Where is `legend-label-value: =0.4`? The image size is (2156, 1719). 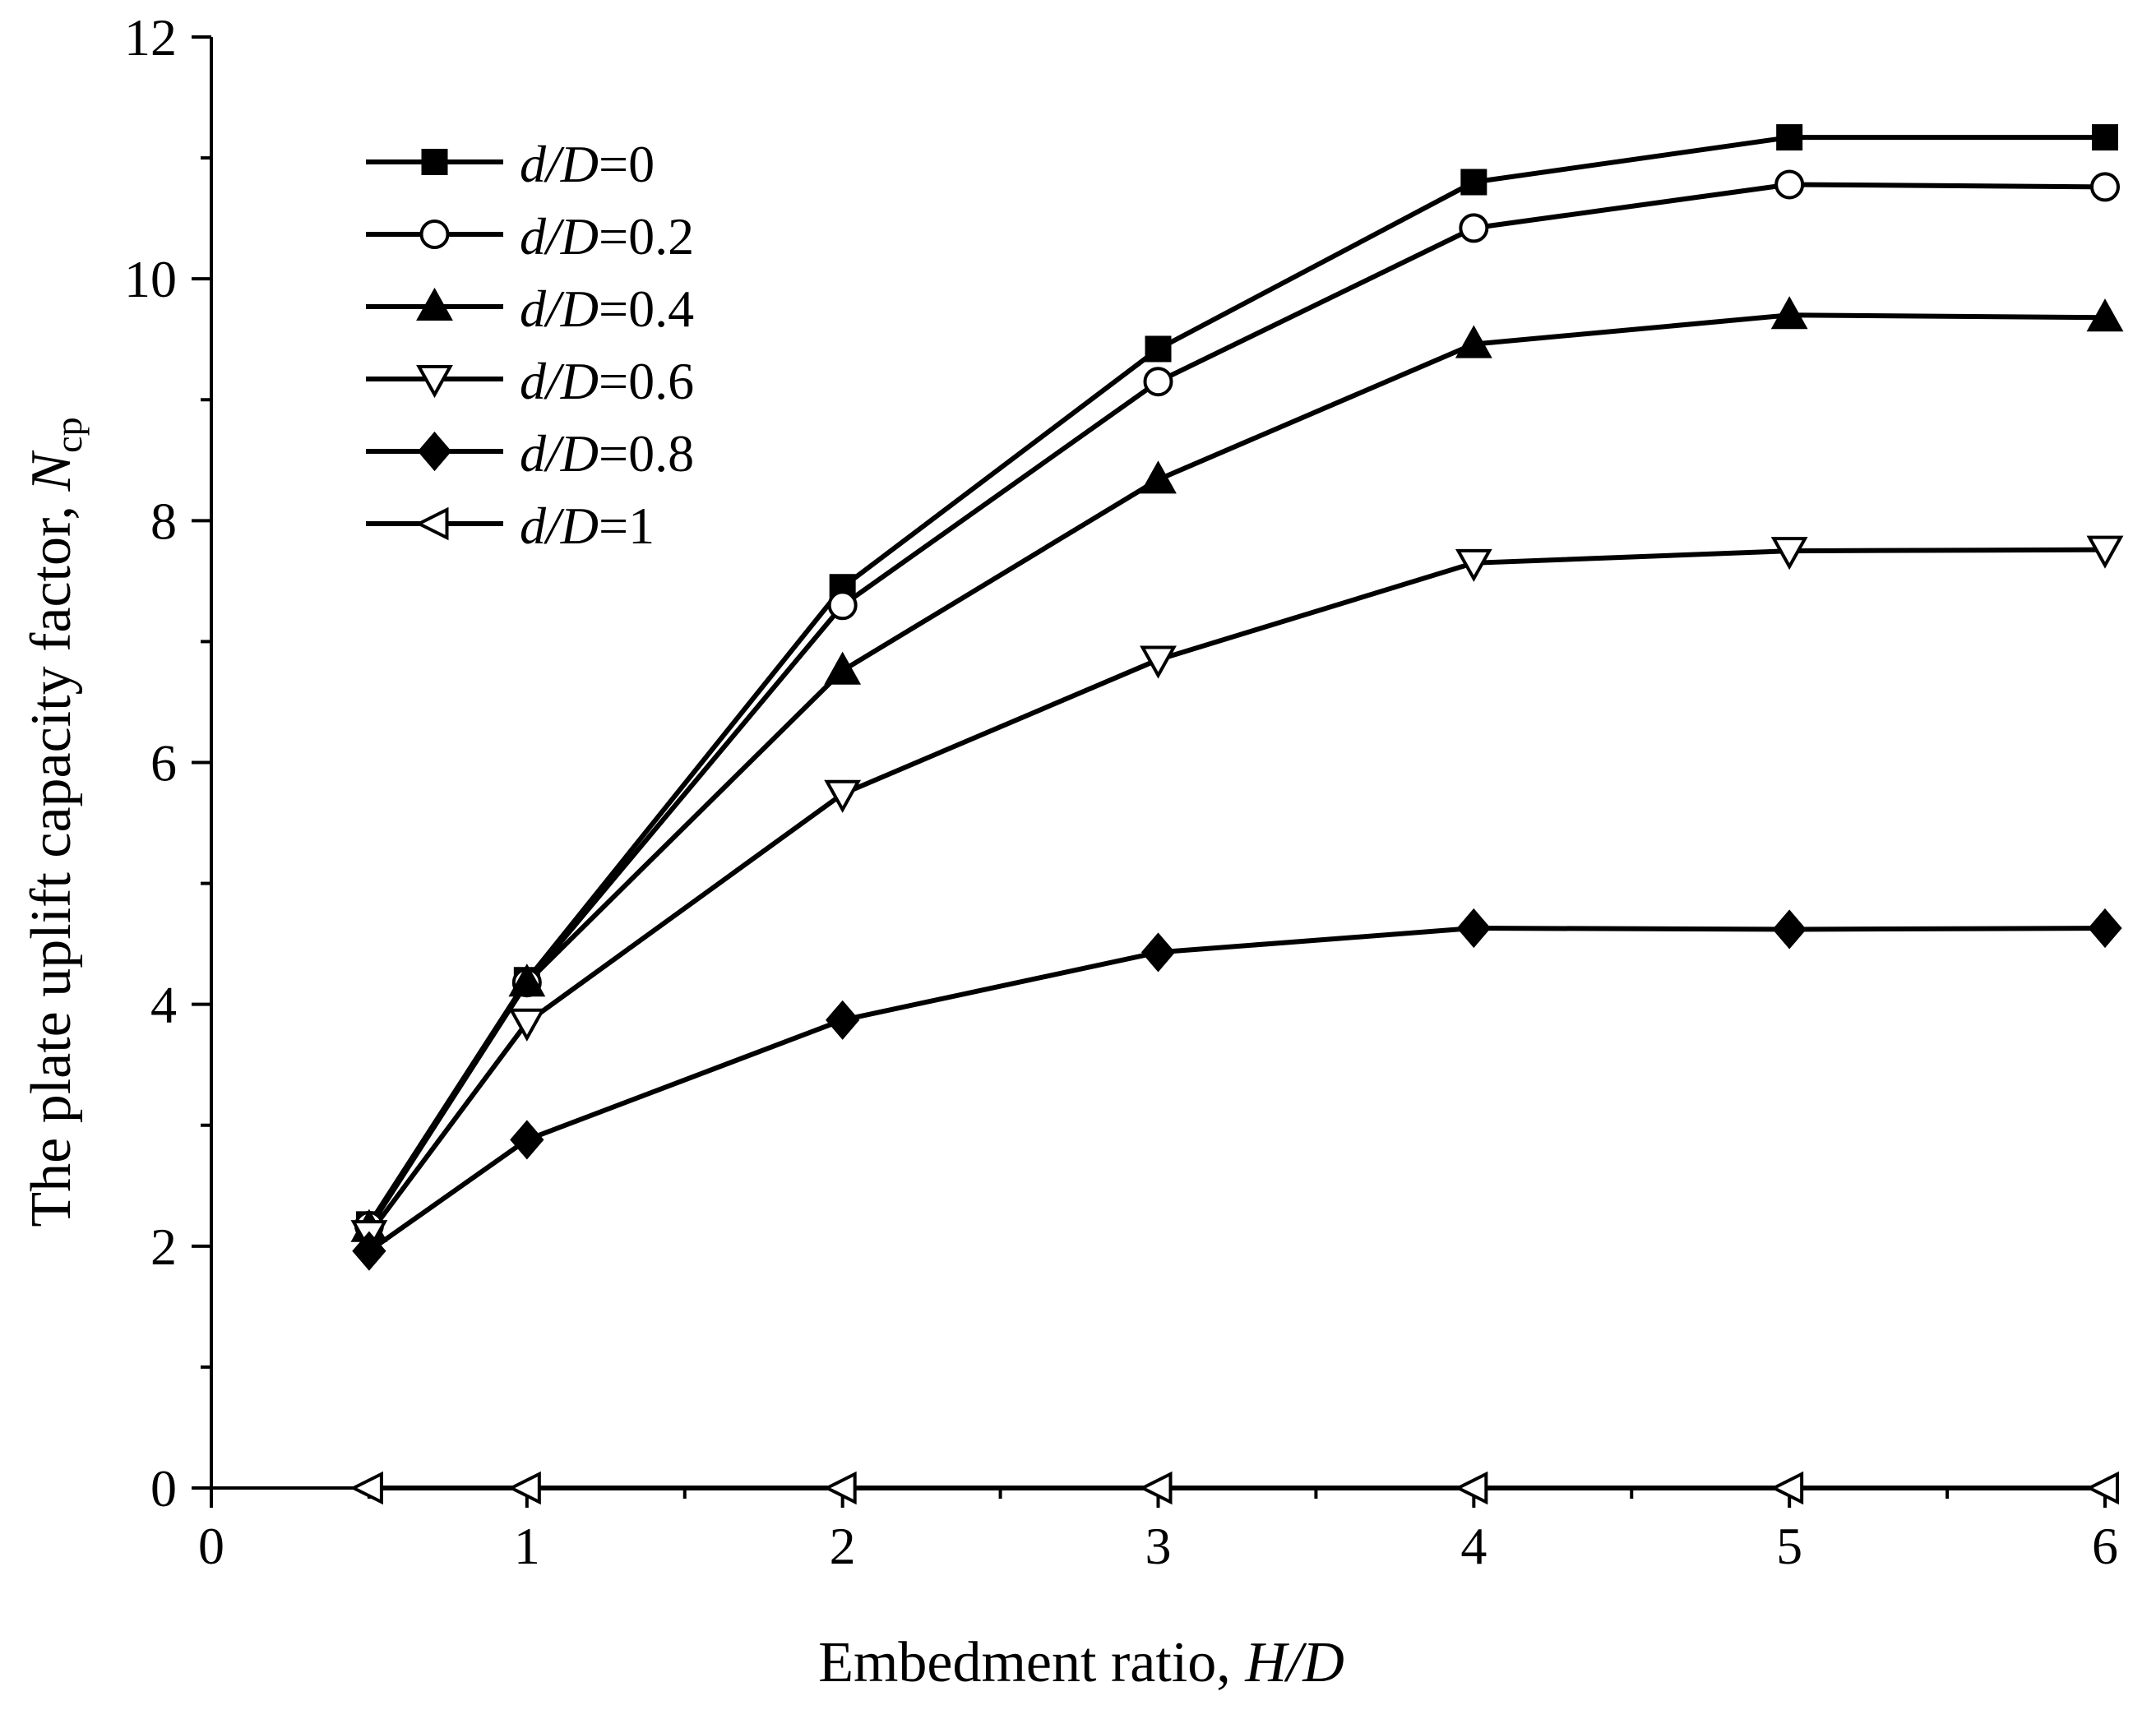
legend-label-value: =0.4 is located at coordinates (646, 309).